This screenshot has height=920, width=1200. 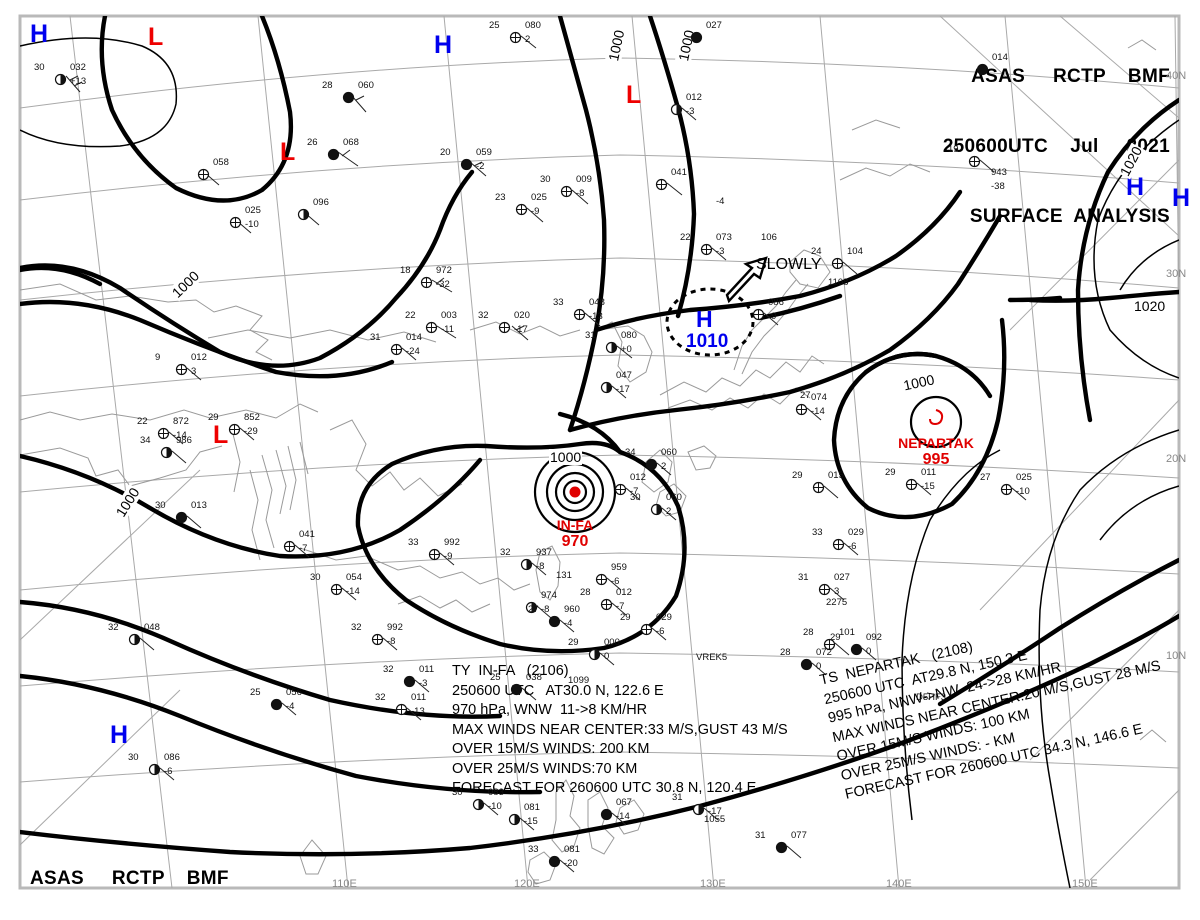 What do you see at coordinates (805, 395) in the screenshot?
I see `station-temperature: 27` at bounding box center [805, 395].